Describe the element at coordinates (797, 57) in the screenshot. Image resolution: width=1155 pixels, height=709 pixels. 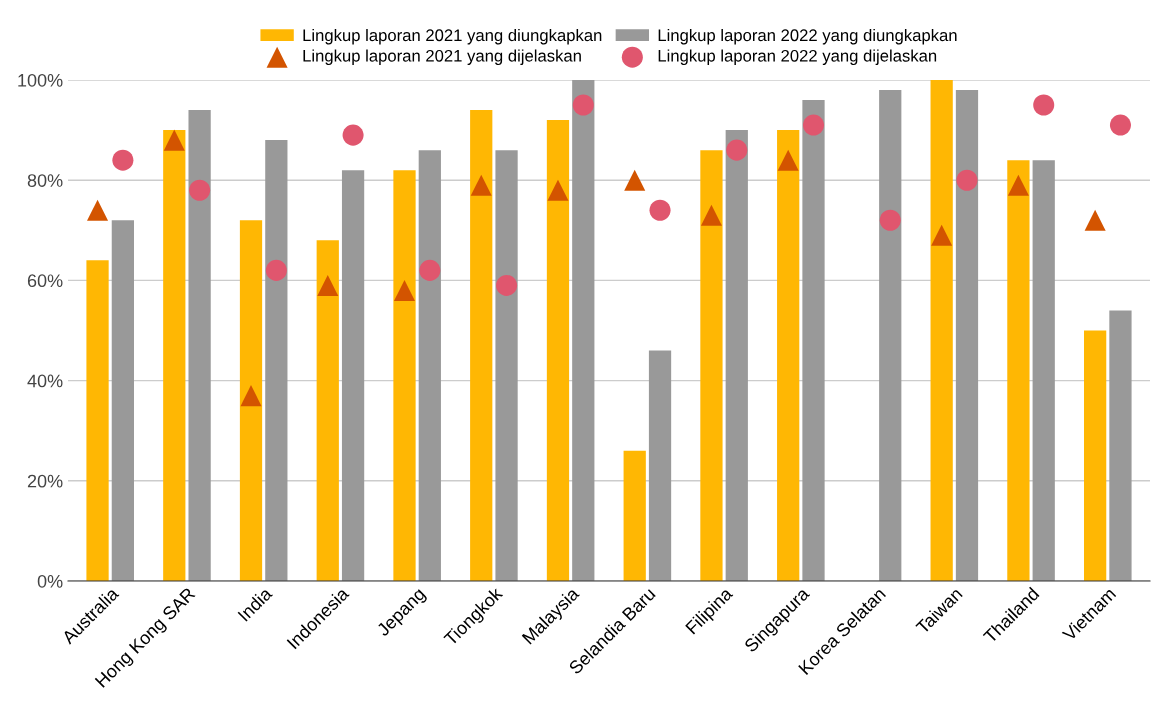
I see `legend-label: Lingkup laporan 2022 yang dijelaskan` at that location.